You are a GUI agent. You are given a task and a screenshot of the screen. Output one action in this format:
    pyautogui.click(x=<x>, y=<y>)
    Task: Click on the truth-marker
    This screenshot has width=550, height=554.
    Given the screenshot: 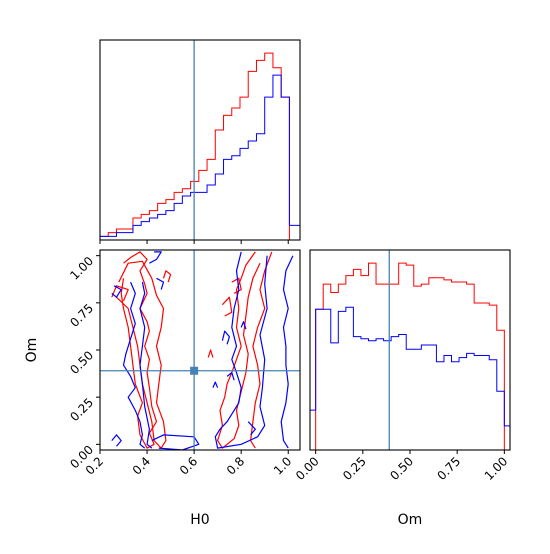 What is the action you would take?
    pyautogui.click(x=194, y=370)
    